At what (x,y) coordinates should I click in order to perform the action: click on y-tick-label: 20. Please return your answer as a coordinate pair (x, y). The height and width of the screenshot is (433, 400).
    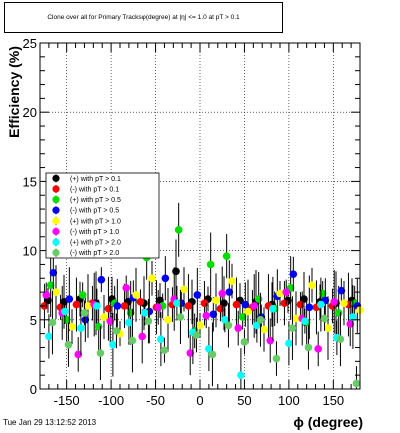
    Looking at the image, I should click on (30, 112).